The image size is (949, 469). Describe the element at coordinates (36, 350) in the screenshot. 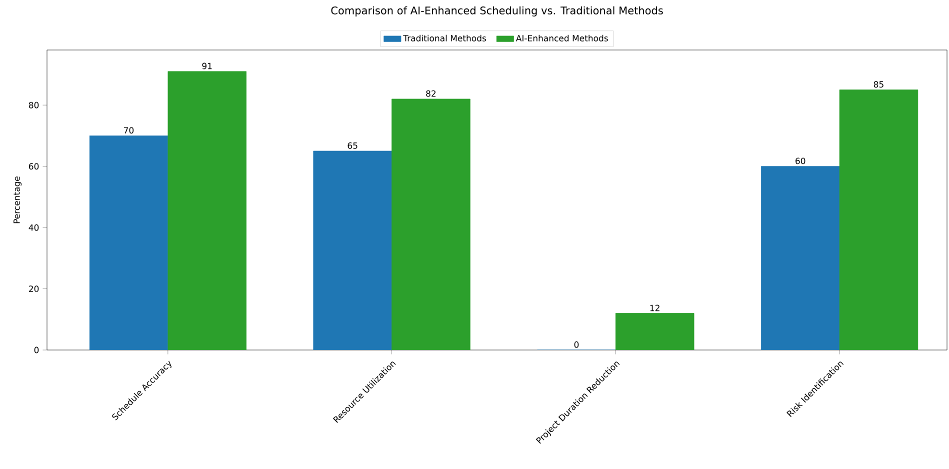

I see `y-tick-label: 0` at that location.